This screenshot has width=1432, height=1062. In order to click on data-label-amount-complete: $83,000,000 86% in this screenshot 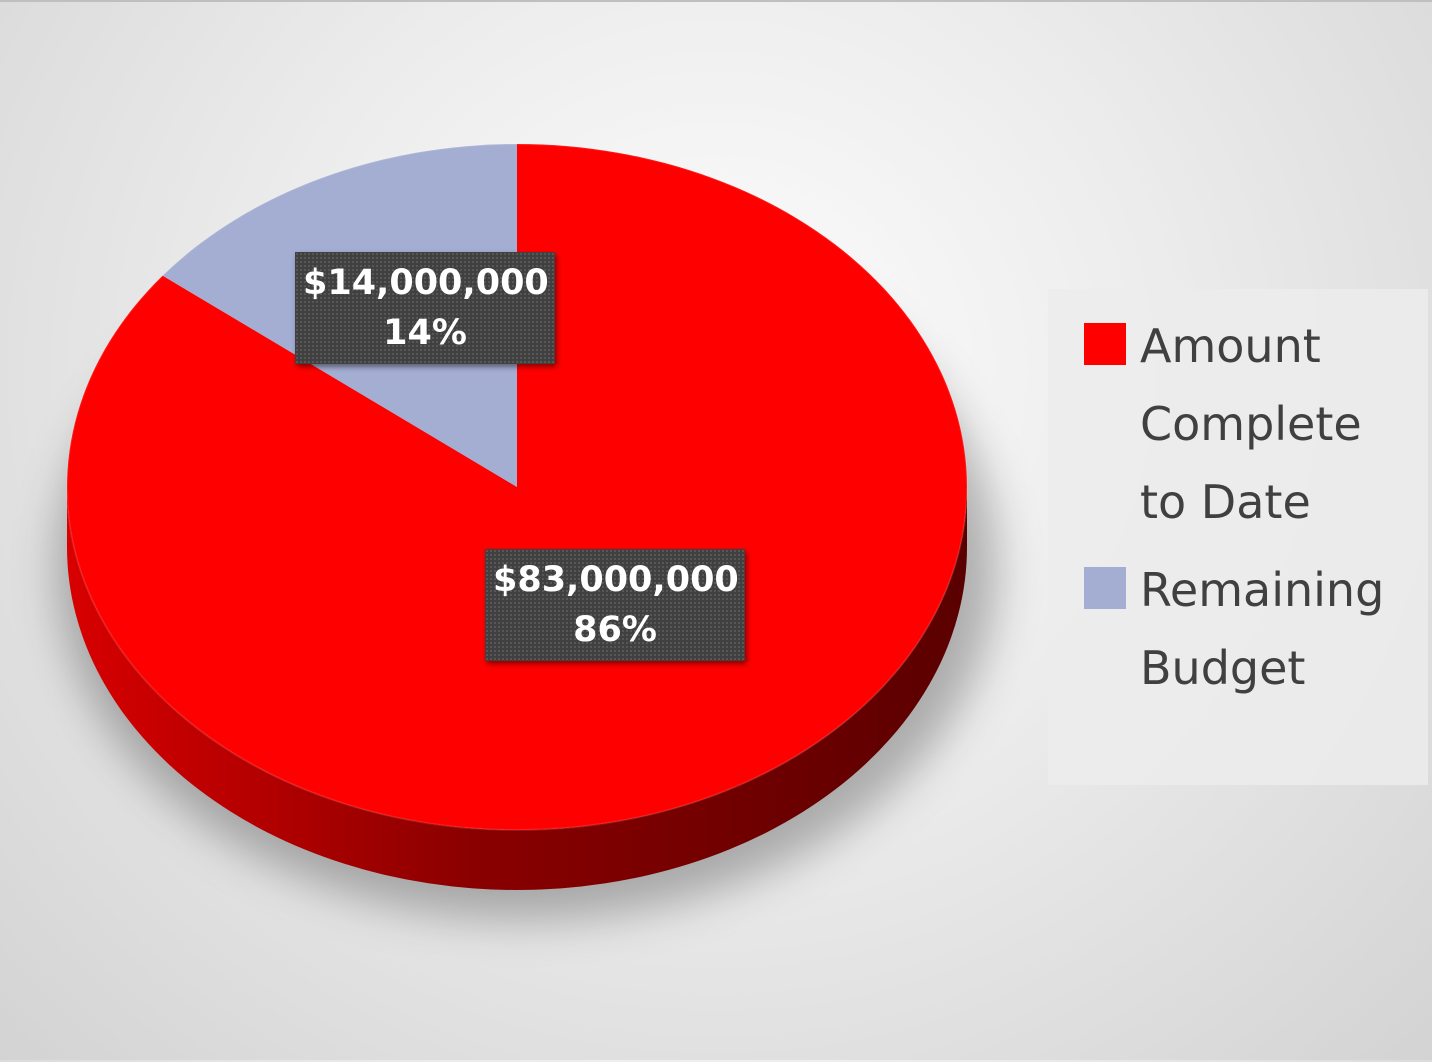, I will do `click(615, 605)`.